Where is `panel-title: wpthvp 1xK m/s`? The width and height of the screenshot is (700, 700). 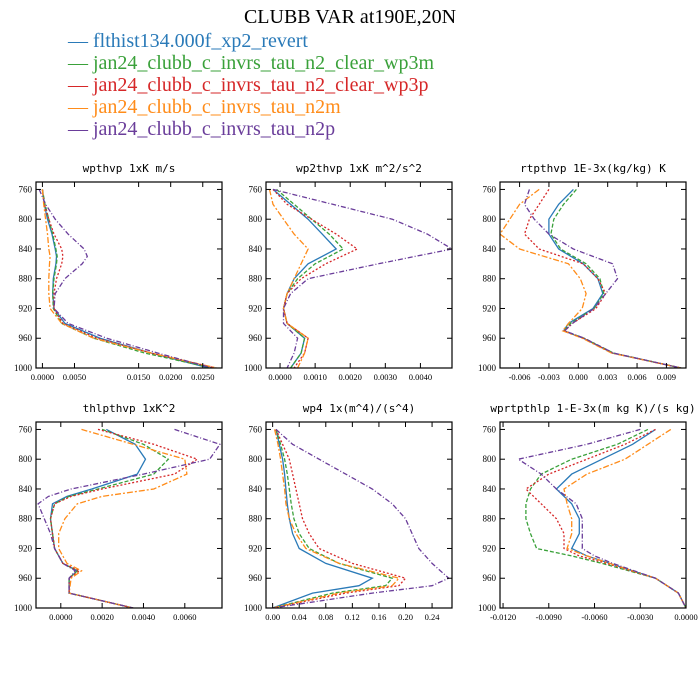 panel-title: wpthvp 1xK m/s is located at coordinates (129, 168).